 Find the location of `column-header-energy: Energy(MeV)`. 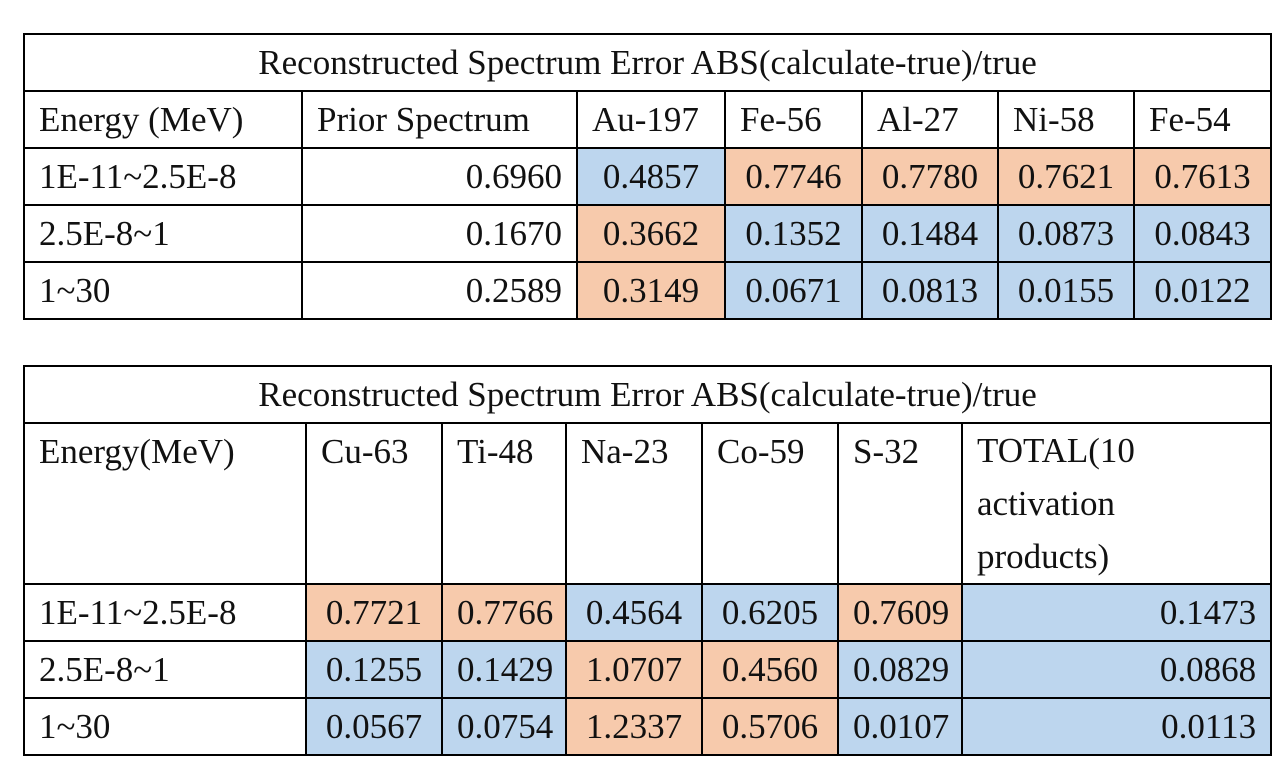

column-header-energy: Energy(MeV) is located at coordinates (165, 503).